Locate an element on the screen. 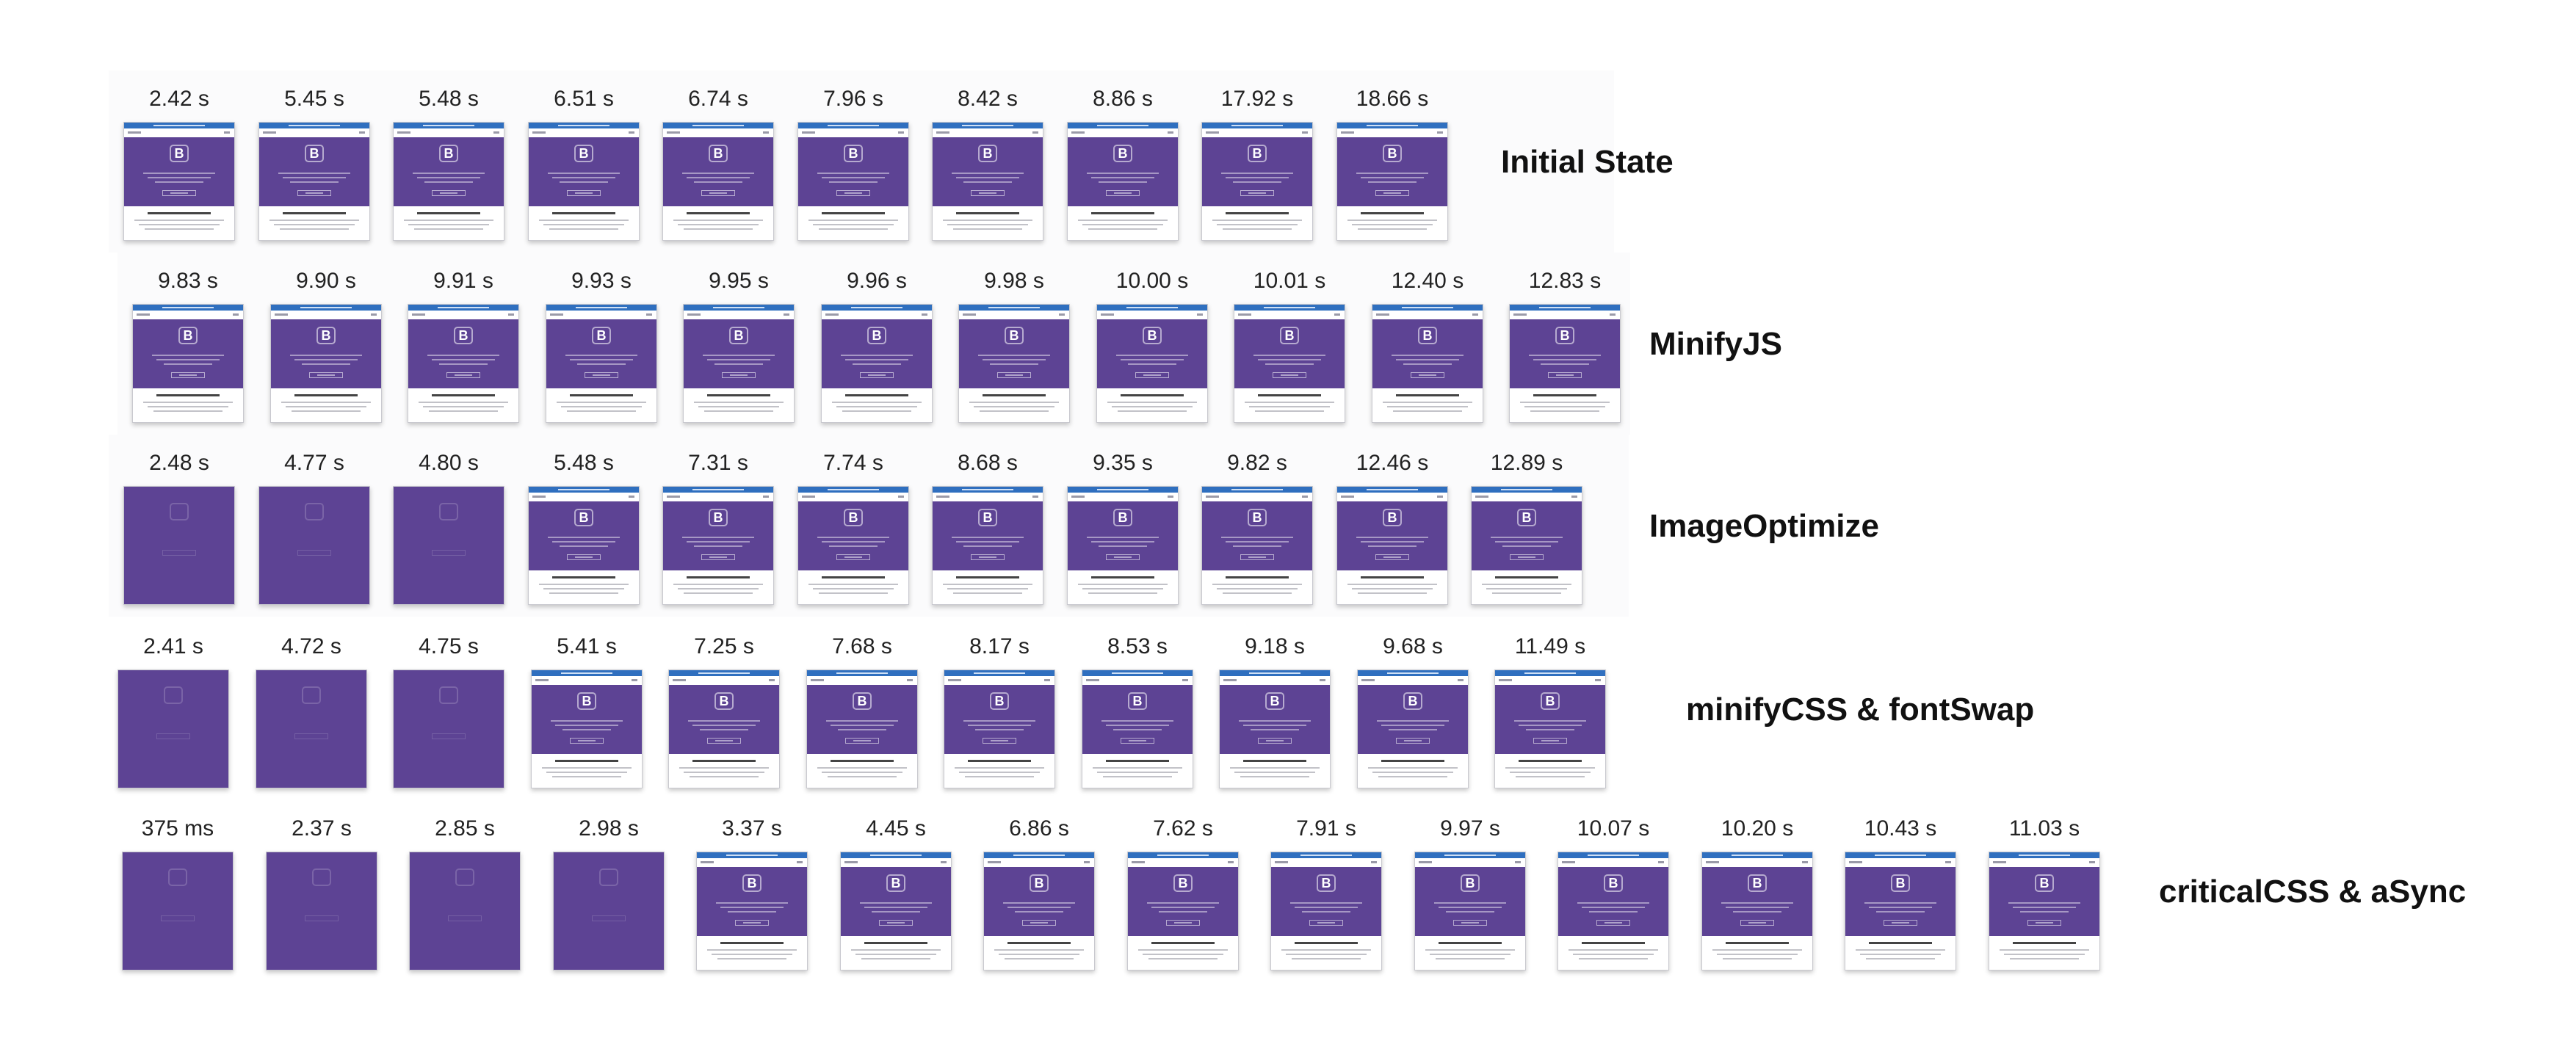 The image size is (2576, 1063). filmstrip-frame: 2.48 s B is located at coordinates (179, 528).